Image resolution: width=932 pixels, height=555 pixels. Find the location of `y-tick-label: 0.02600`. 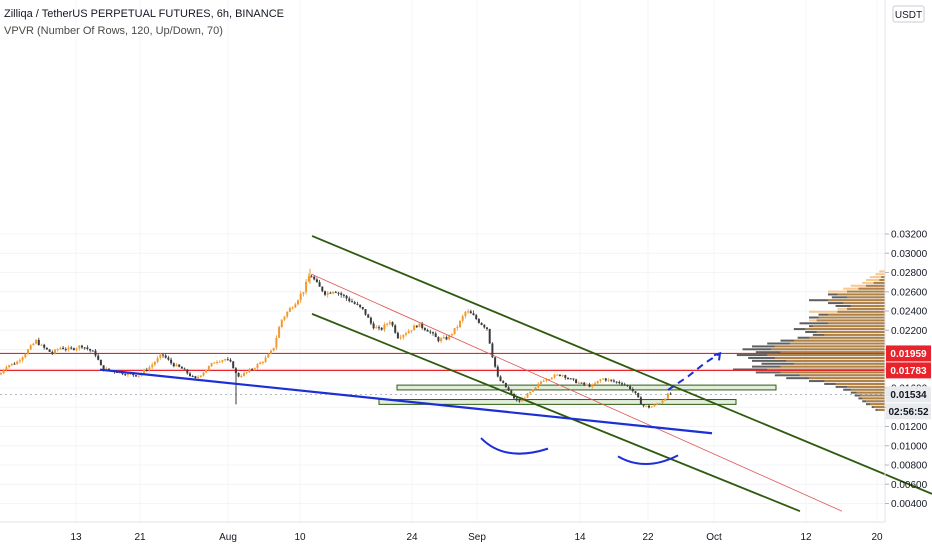

y-tick-label: 0.02600 is located at coordinates (909, 292).